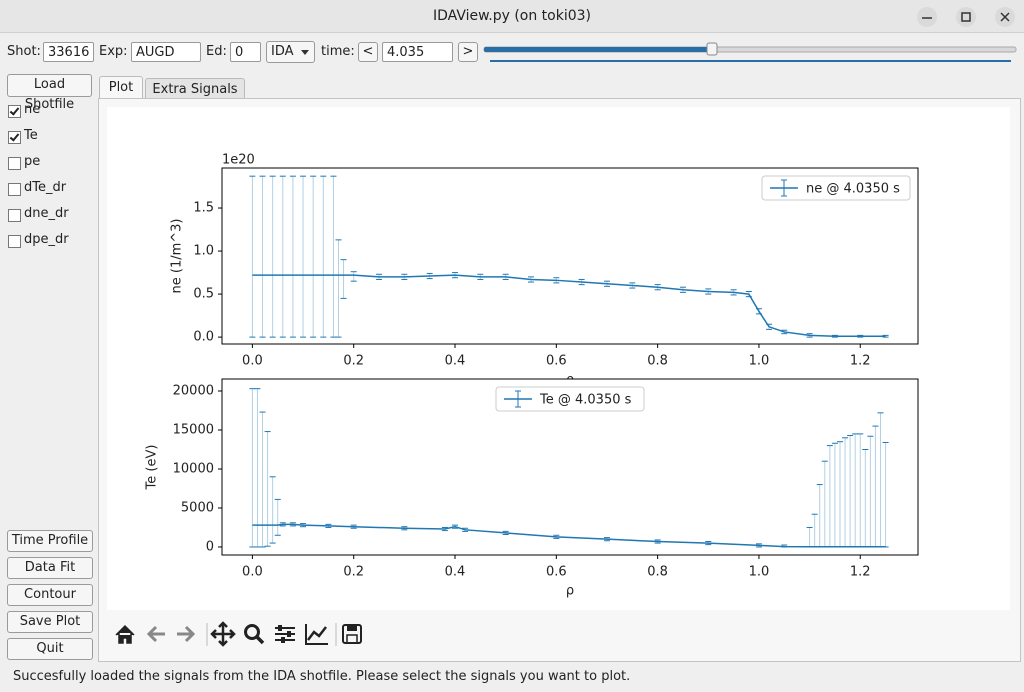 Image resolution: width=1024 pixels, height=692 pixels. Describe the element at coordinates (47, 137) in the screenshot. I see `signal-checkbox: Te` at that location.